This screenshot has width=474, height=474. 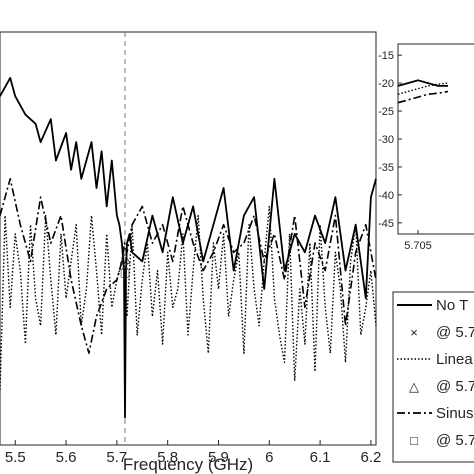 I want to click on legend-marker-symbol: □, so click(x=414, y=440).